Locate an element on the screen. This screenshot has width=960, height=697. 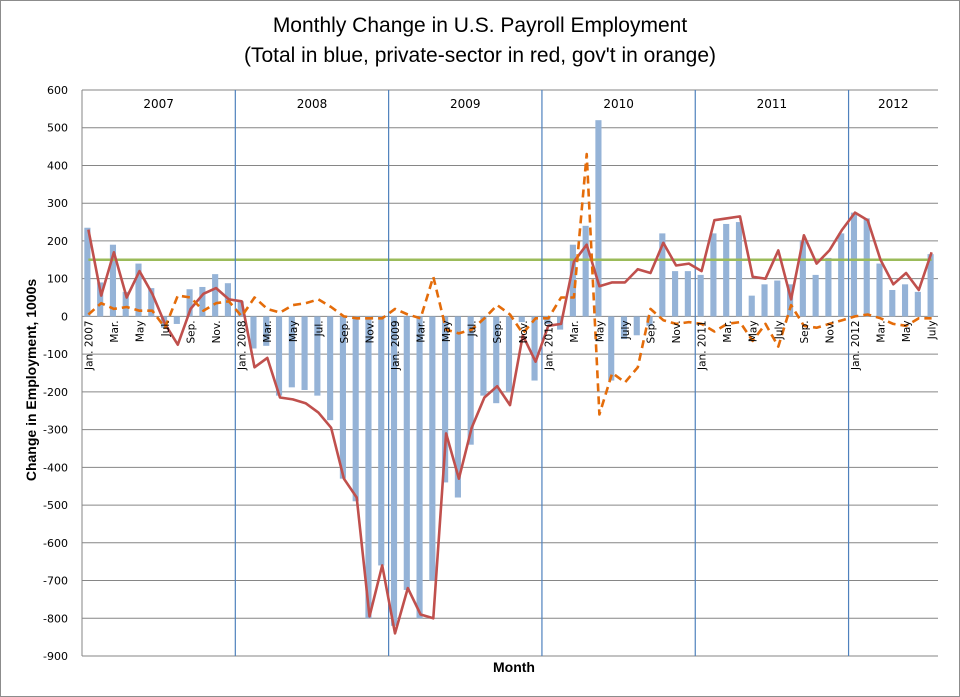
y-tick-label: 0 is located at coordinates (64, 316).